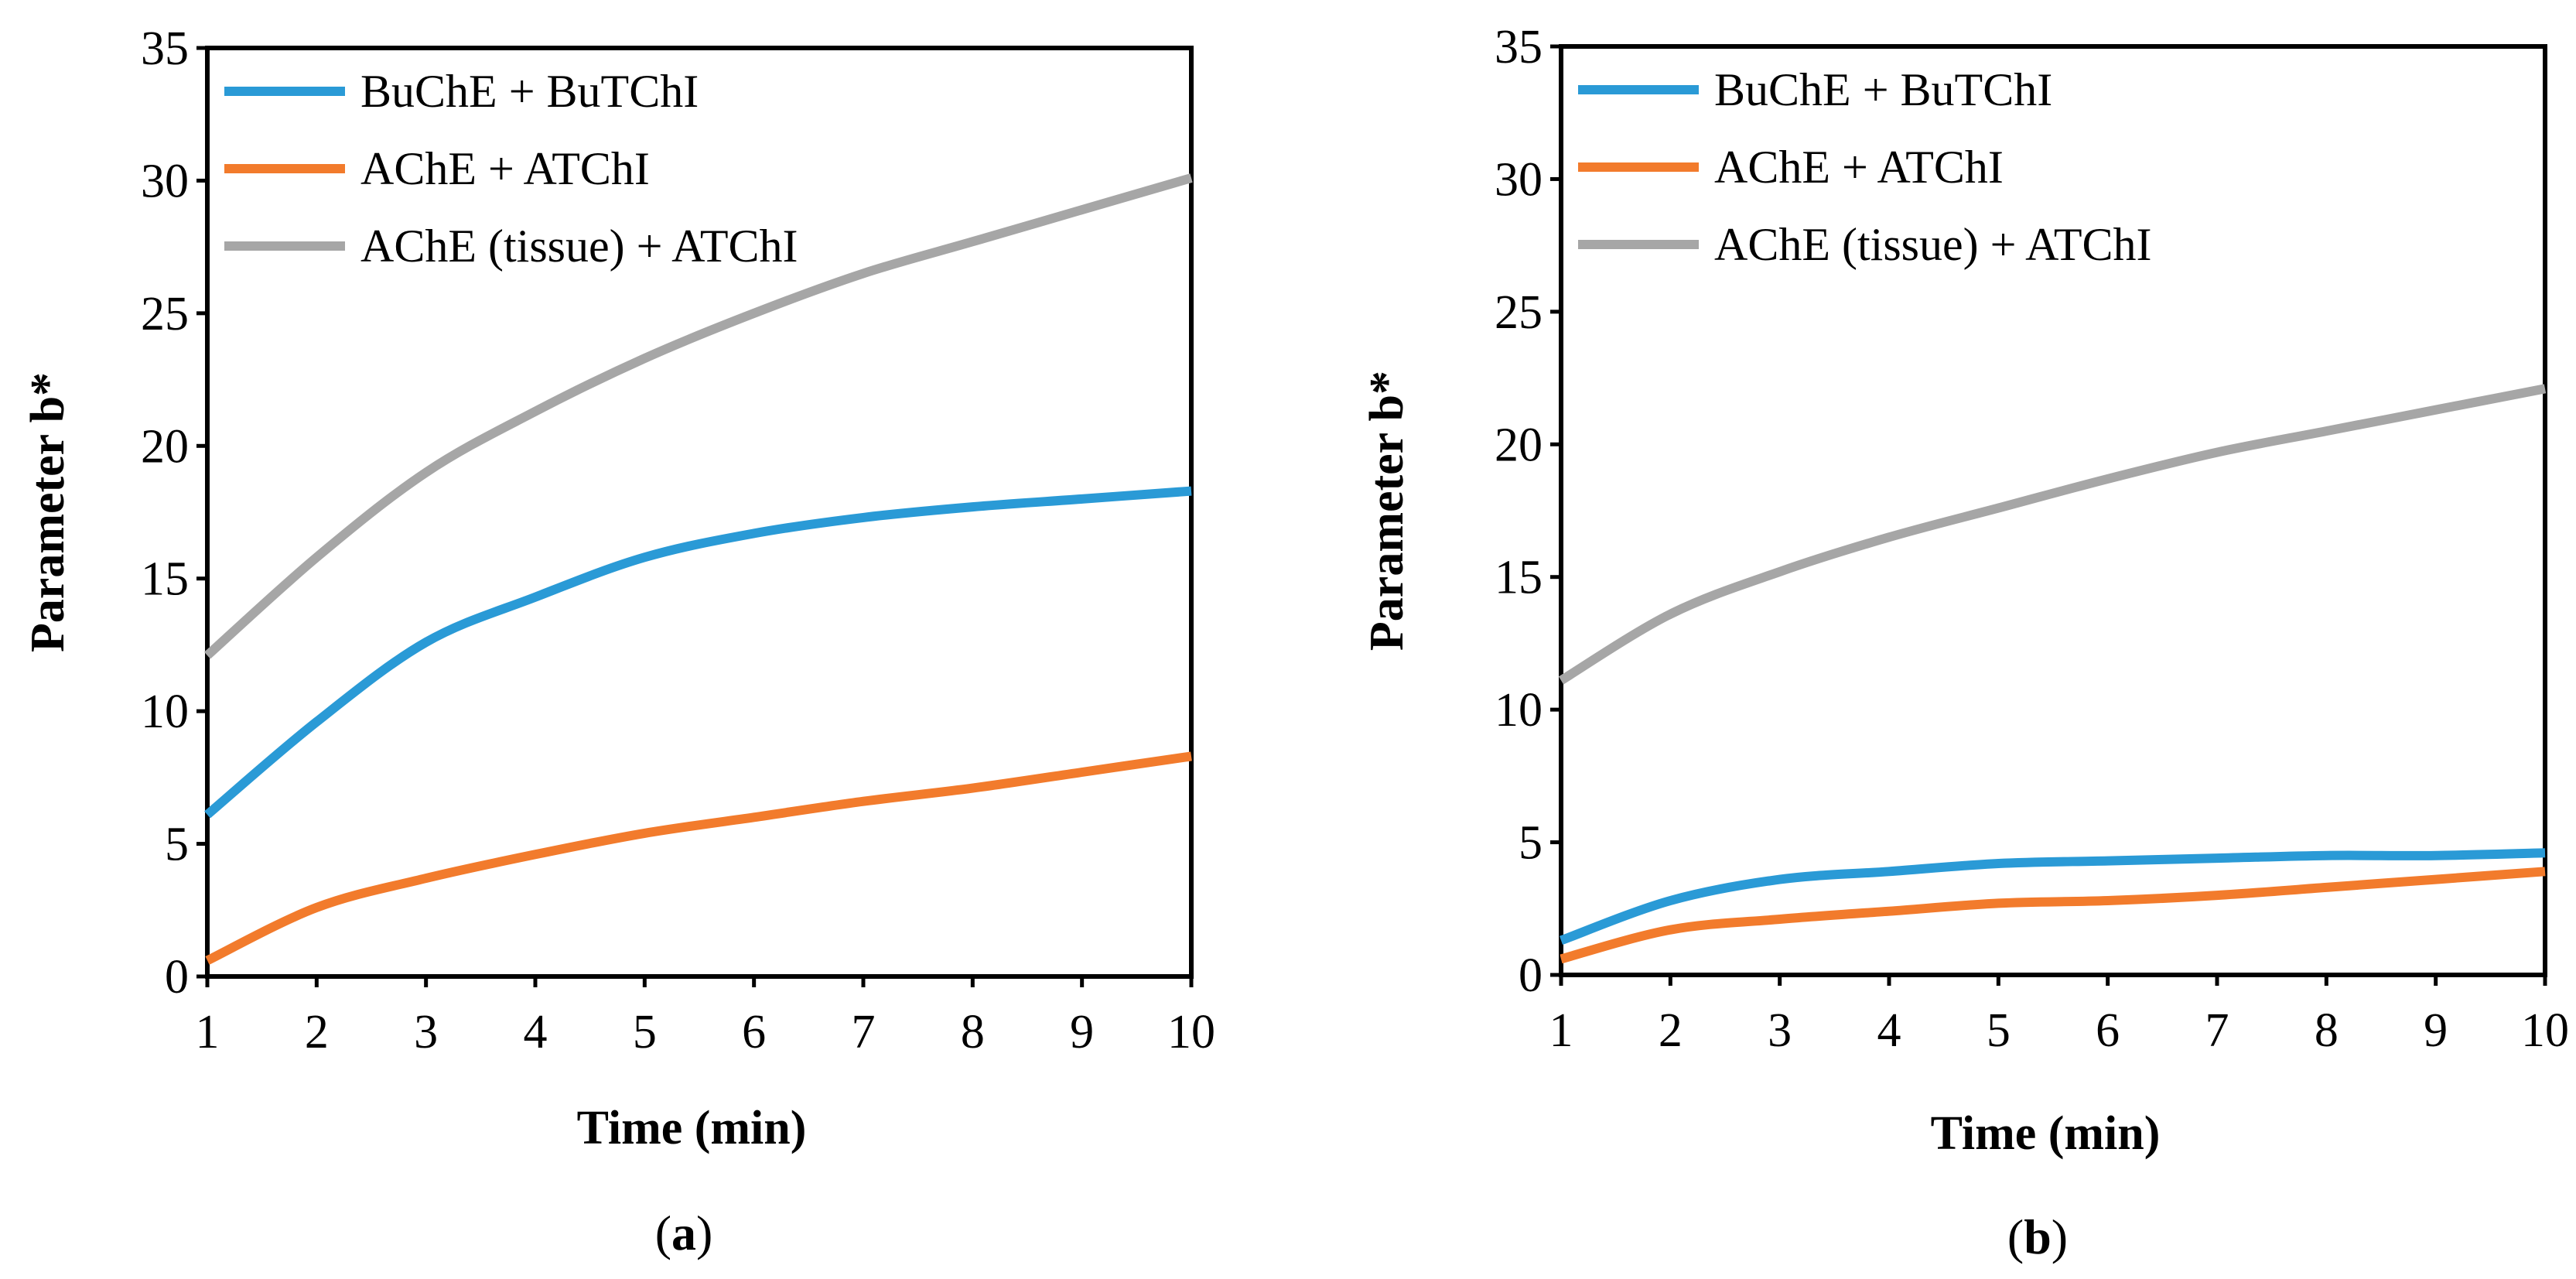 This screenshot has height=1279, width=2576. I want to click on panel-label: (a), so click(684, 1232).